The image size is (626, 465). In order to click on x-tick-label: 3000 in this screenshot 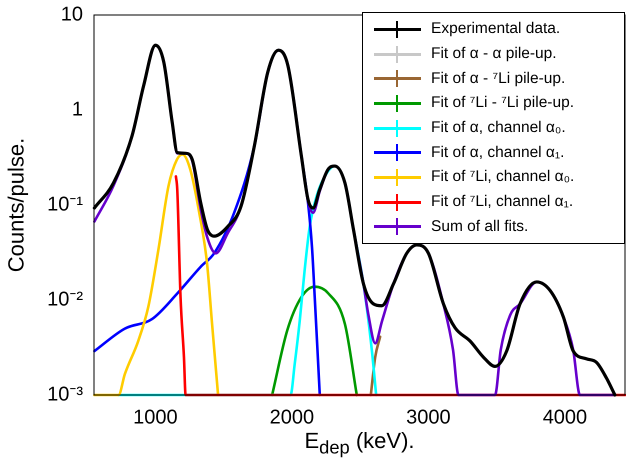, I will do `click(428, 417)`.